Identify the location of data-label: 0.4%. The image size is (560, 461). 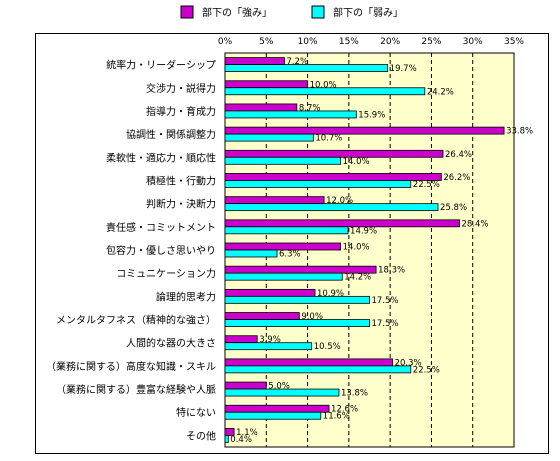
(241, 440).